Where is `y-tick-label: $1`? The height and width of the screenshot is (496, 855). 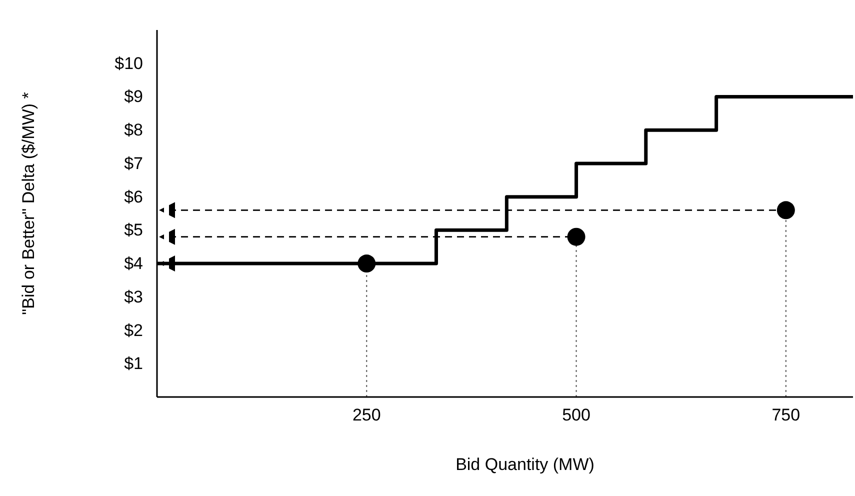 y-tick-label: $1 is located at coordinates (133, 364).